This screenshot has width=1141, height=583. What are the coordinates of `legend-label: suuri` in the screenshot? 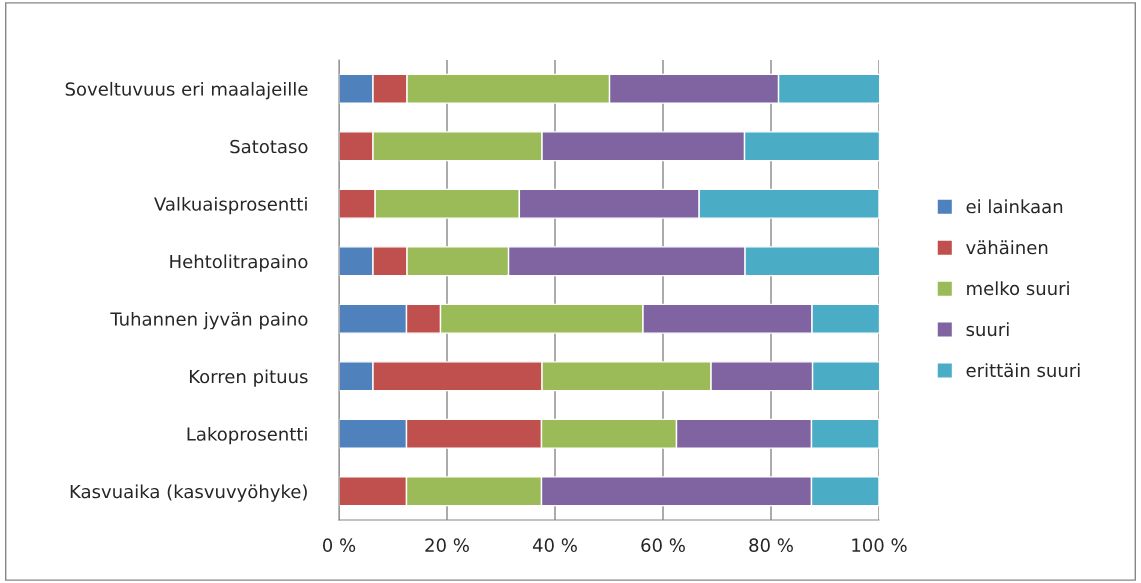 It's located at (987, 329).